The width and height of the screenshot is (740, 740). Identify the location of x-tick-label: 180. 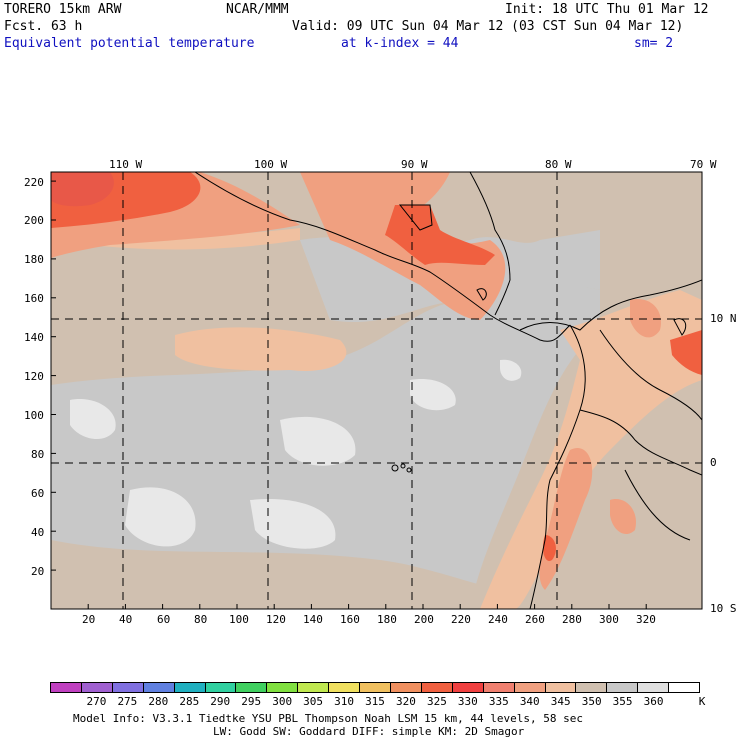
(387, 619).